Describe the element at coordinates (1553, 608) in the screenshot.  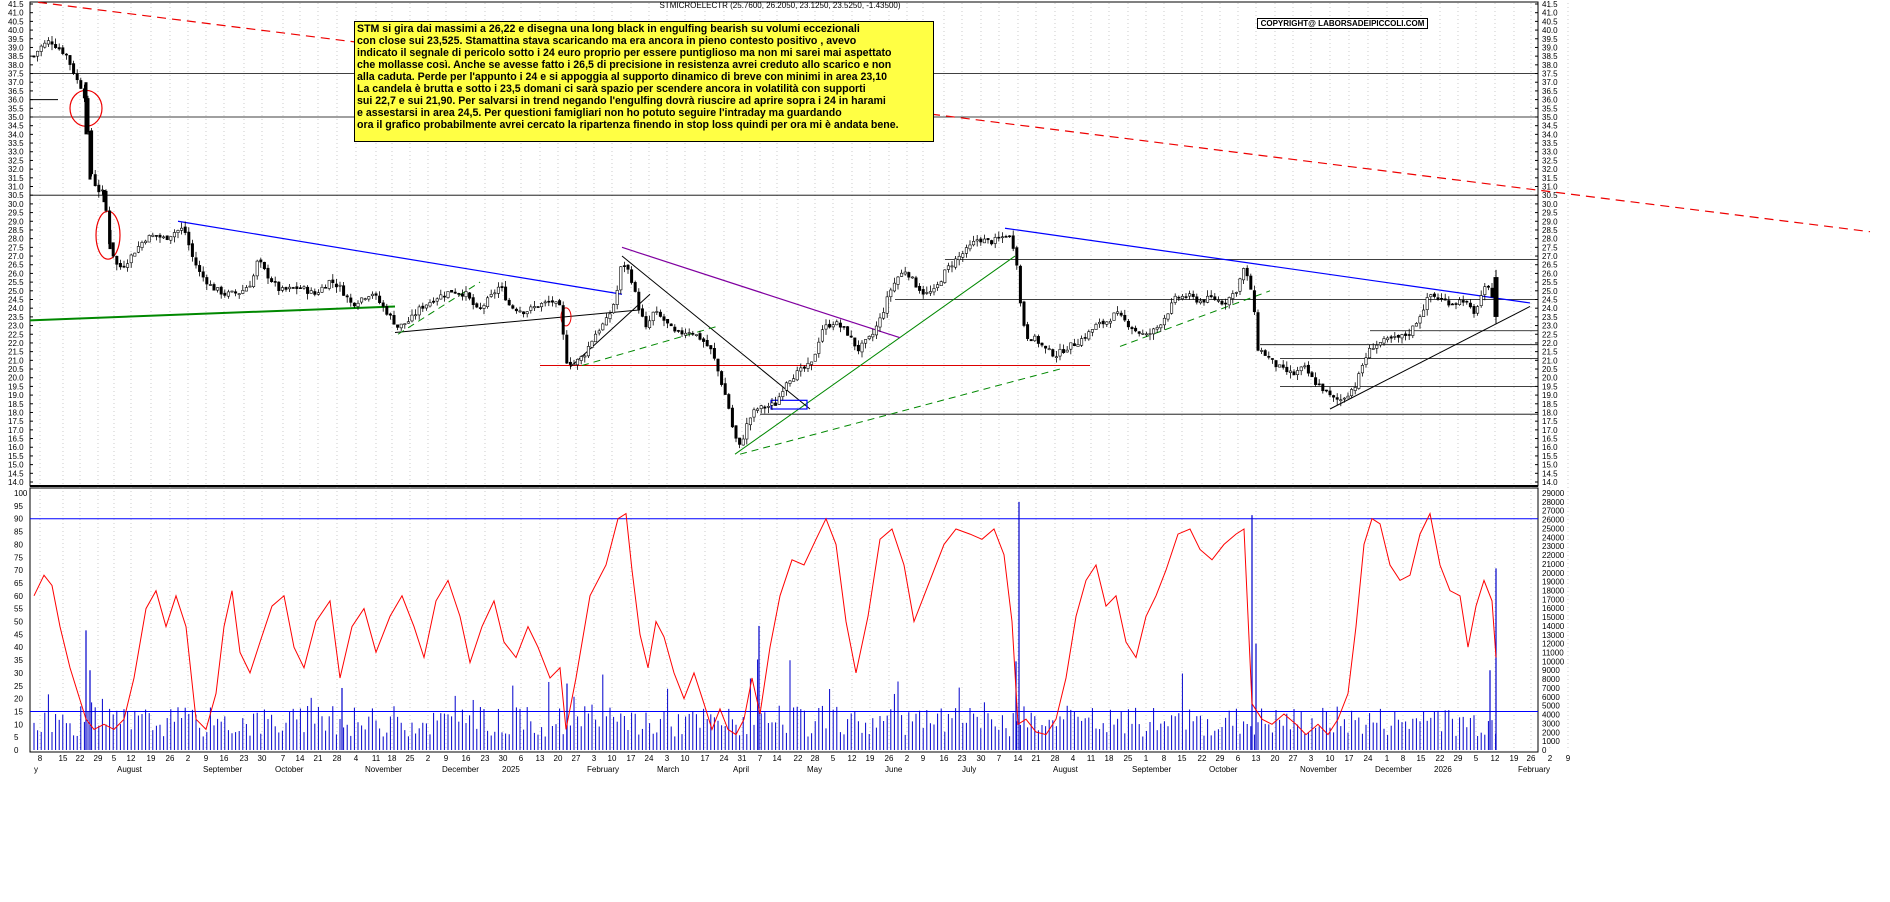
I see `volume-tick: 16000` at that location.